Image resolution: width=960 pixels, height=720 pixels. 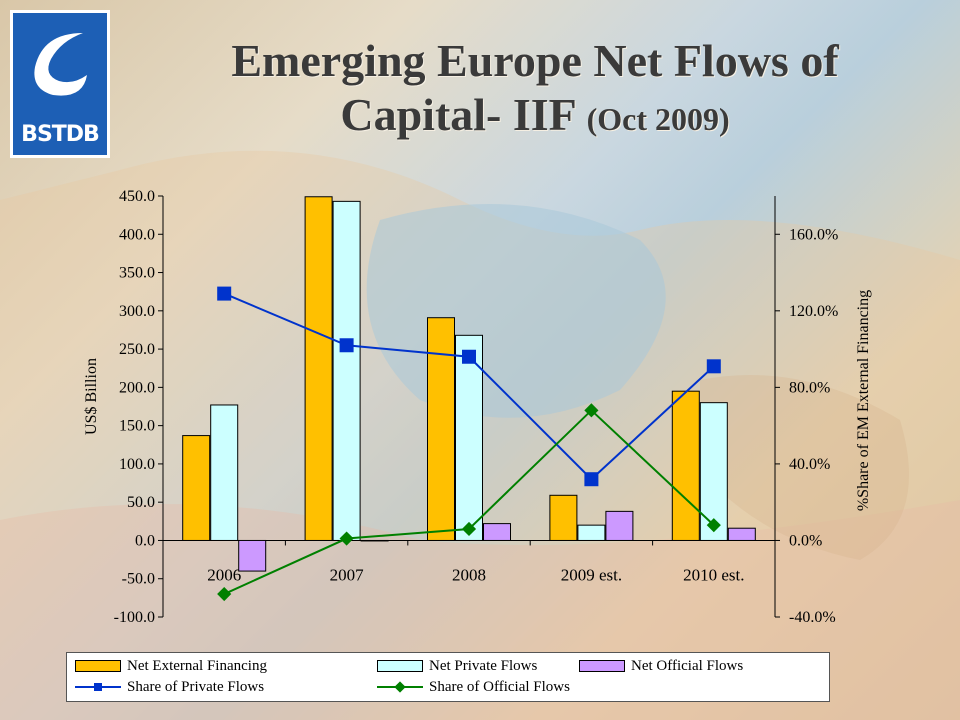 What do you see at coordinates (141, 502) in the screenshot?
I see `y-tick-label-left: 50.0` at bounding box center [141, 502].